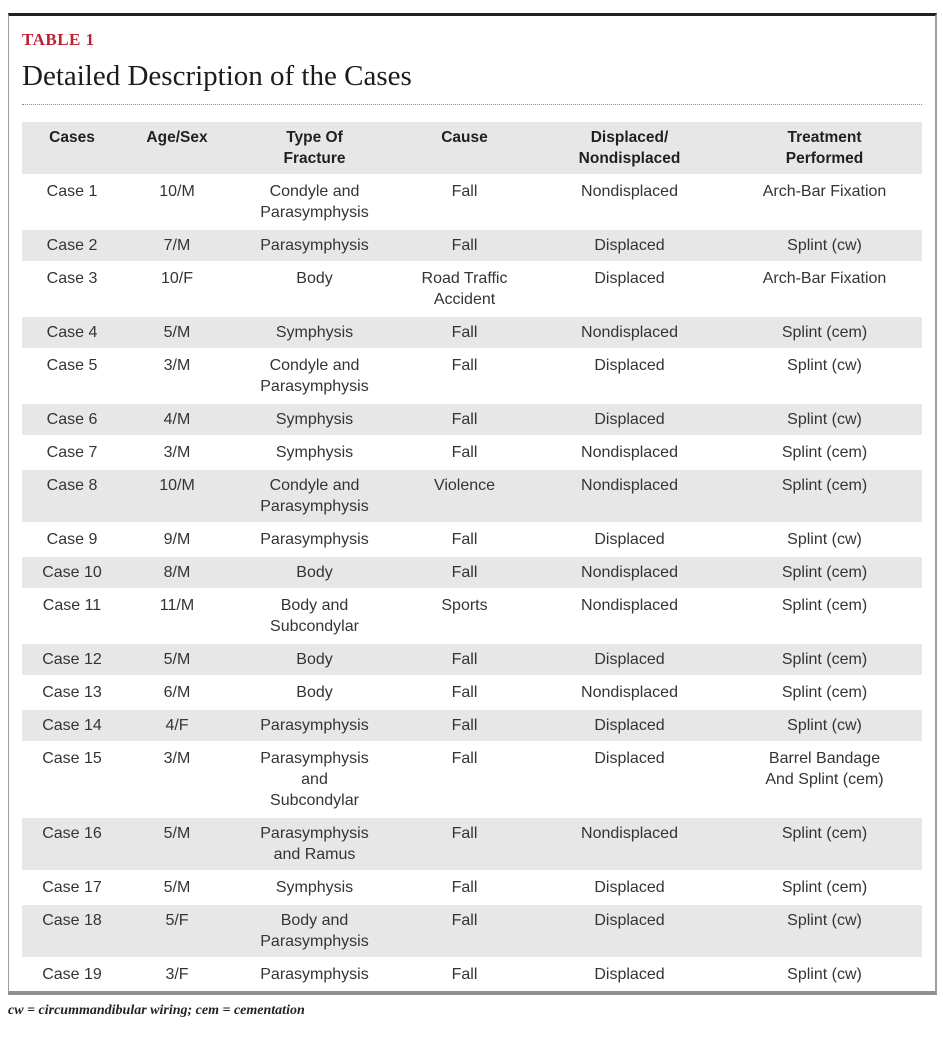  Describe the element at coordinates (177, 616) in the screenshot. I see `table-cell: 11/M` at that location.